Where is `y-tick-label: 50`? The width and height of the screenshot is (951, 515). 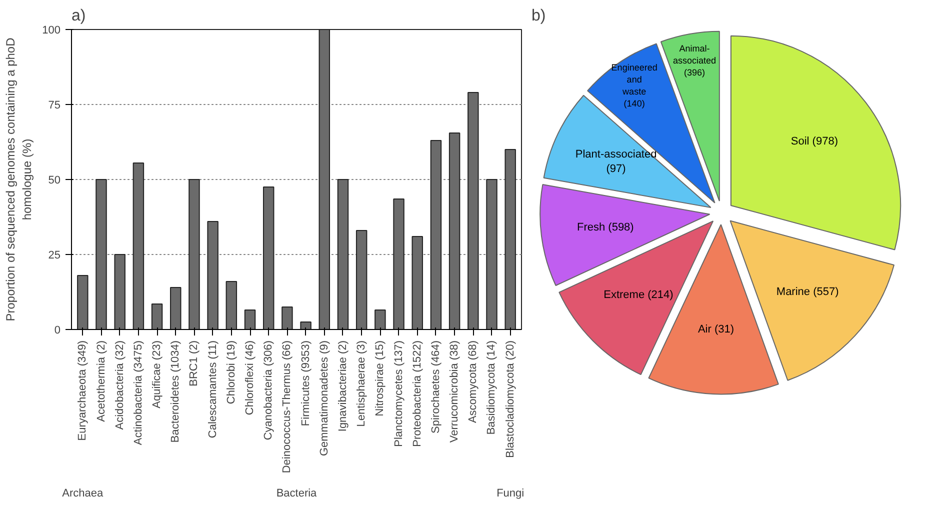 y-tick-label: 50 is located at coordinates (54, 180).